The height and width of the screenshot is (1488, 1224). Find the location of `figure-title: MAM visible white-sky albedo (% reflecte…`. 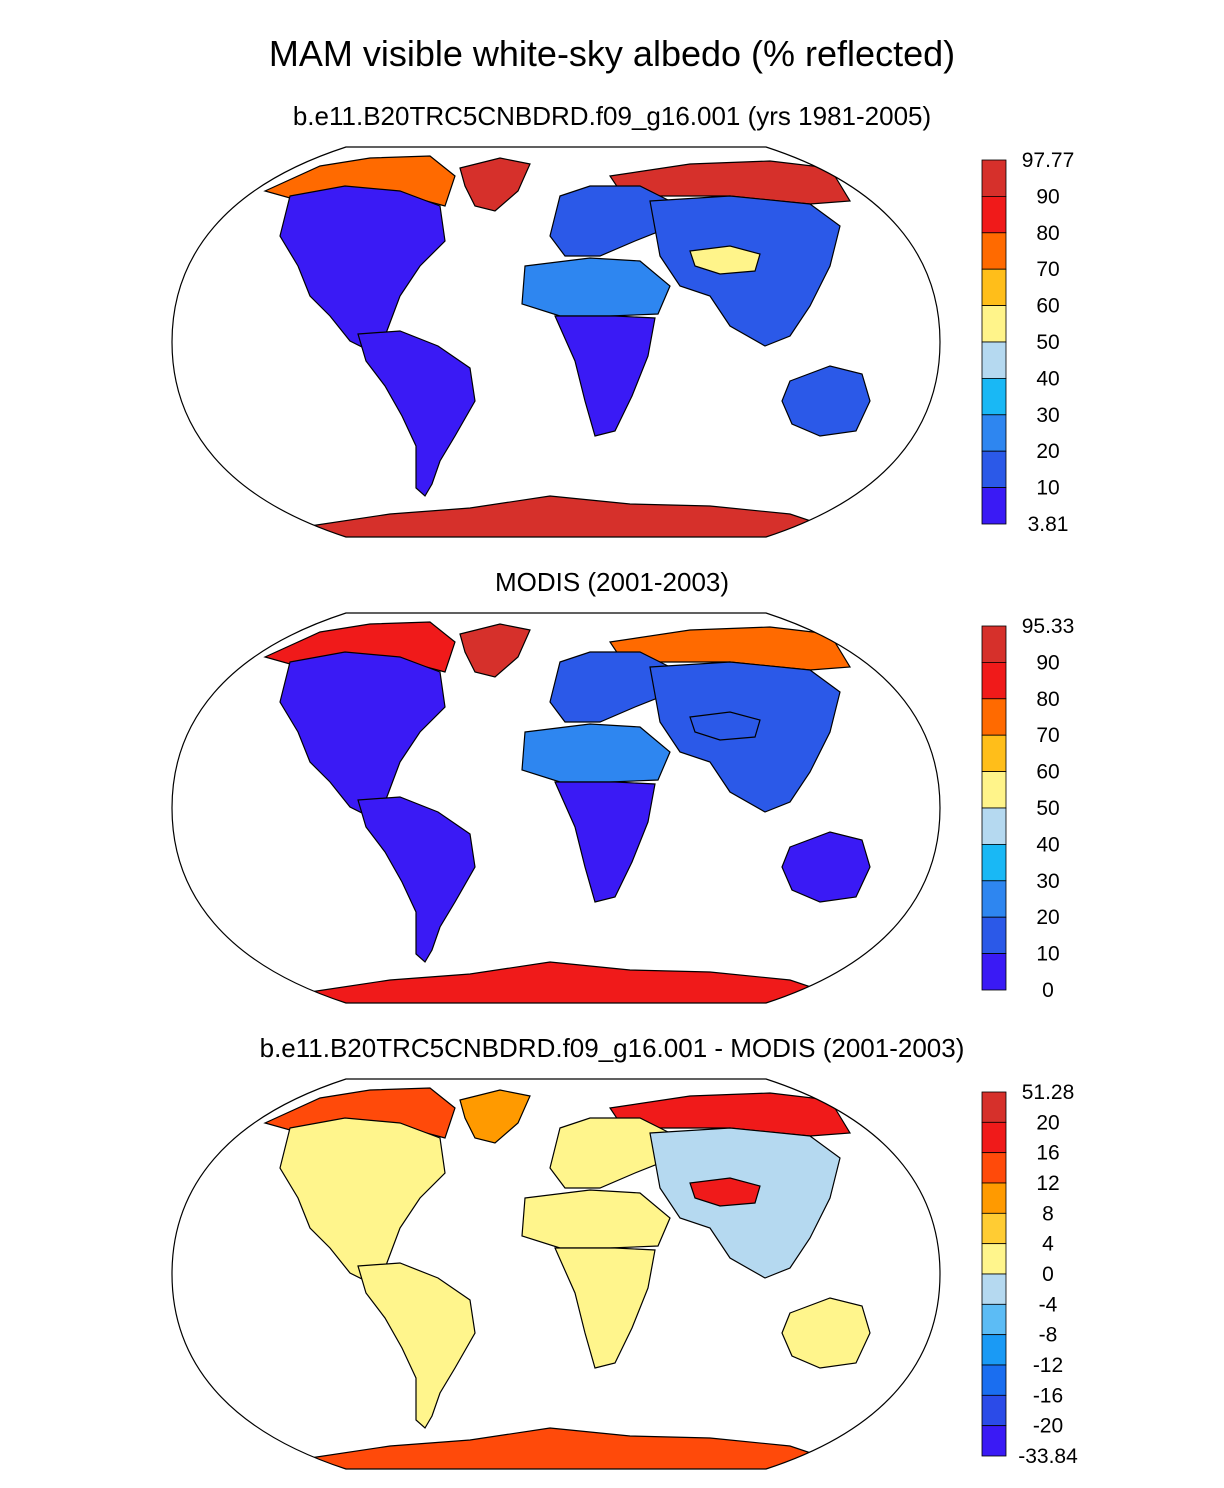

figure-title: MAM visible white-sky albedo (% reflecte… is located at coordinates (612, 53).